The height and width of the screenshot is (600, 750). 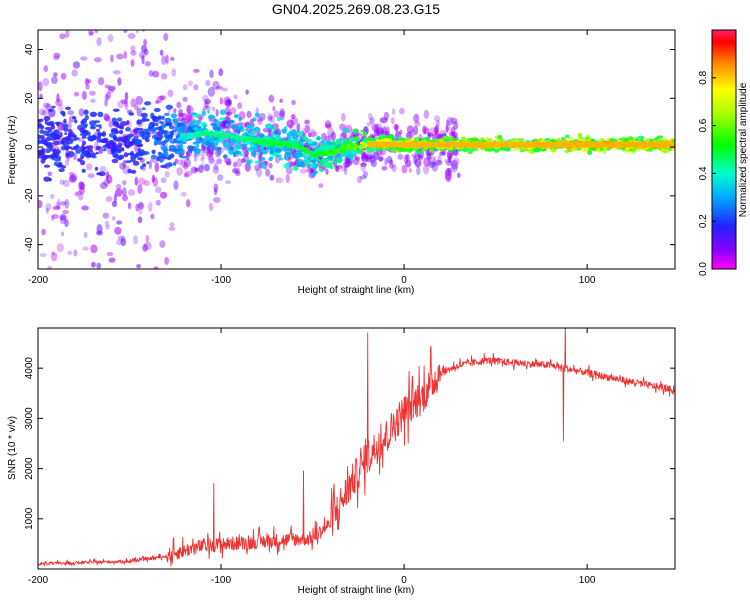 I want to click on y-tick-label: 40, so click(x=29, y=50).